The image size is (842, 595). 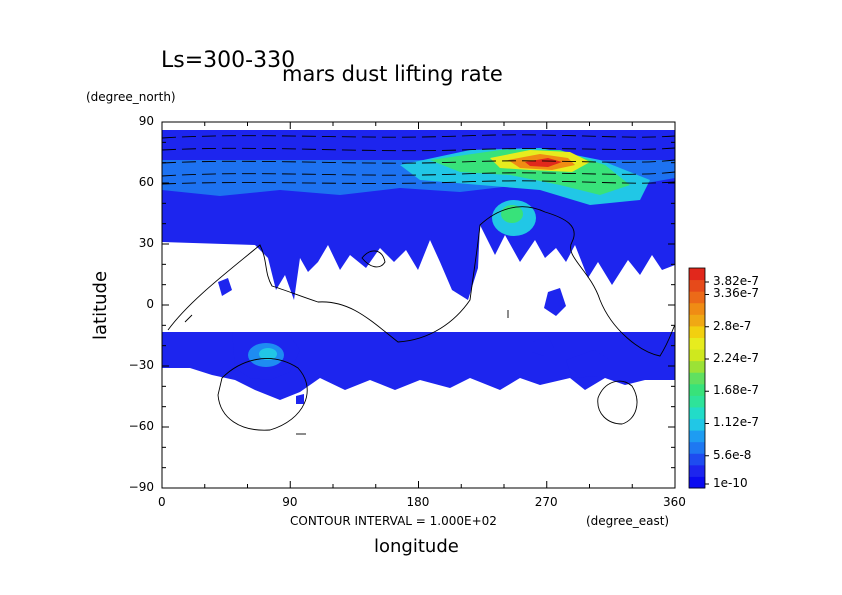 I want to click on y-tick-label: −30, so click(x=141, y=365).